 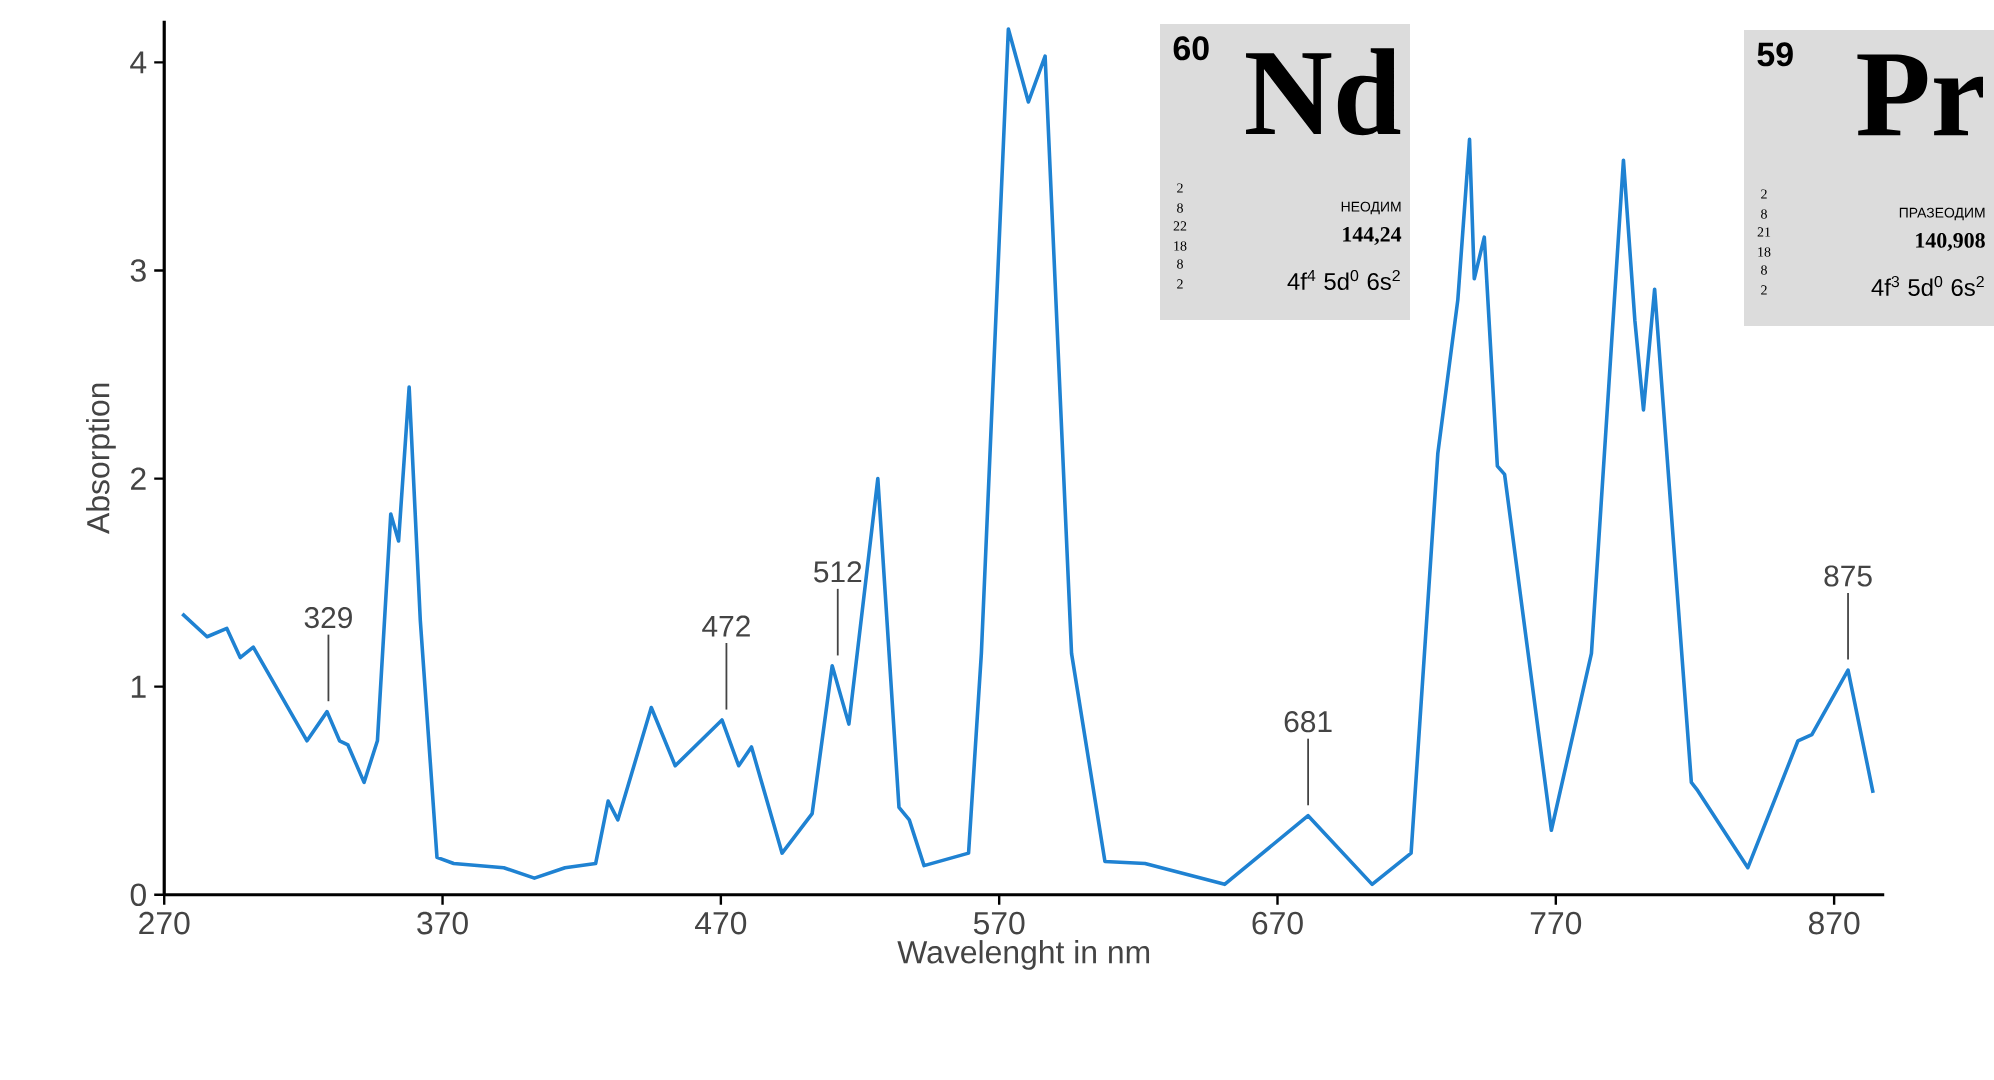 I want to click on y-axis-title: Absorption, so click(x=101, y=458).